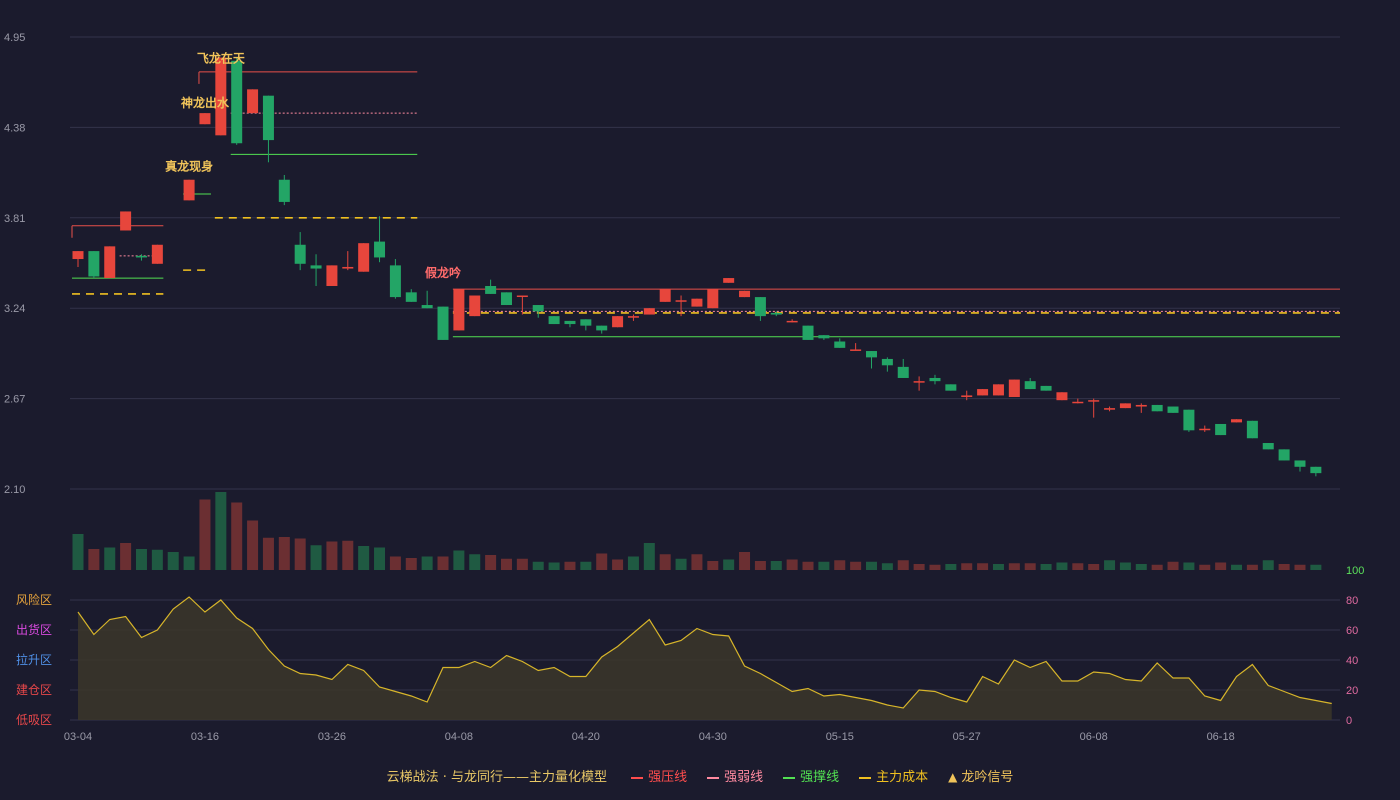 The width and height of the screenshot is (1400, 800). I want to click on osc-tick-label: 100, so click(1355, 571).